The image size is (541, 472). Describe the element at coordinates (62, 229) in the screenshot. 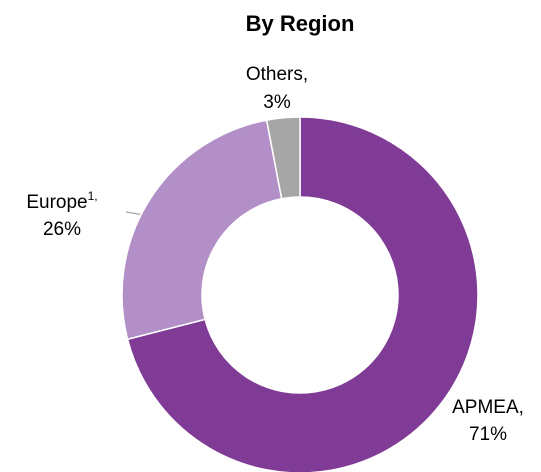

I see `value-label: 26%` at that location.